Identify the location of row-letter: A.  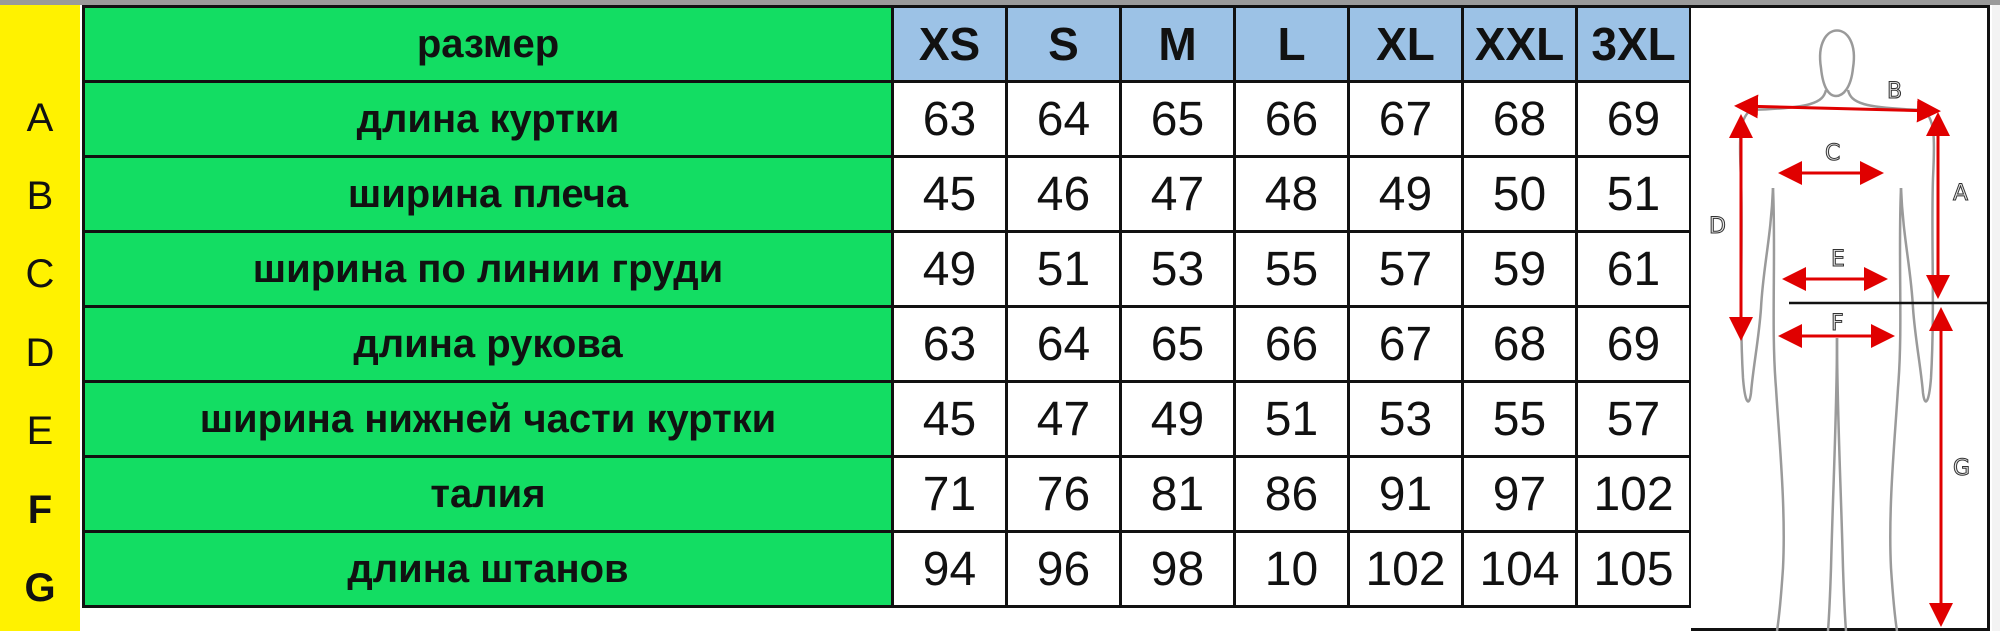
(40, 117).